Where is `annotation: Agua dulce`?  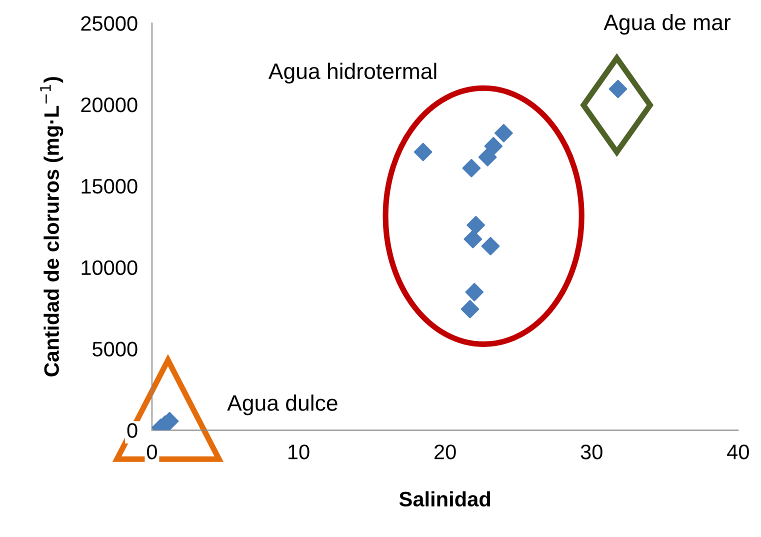
annotation: Agua dulce is located at coordinates (282, 405).